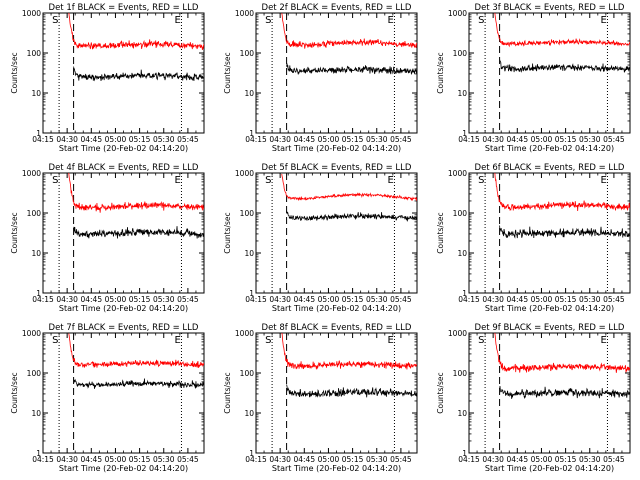 The width and height of the screenshot is (640, 480). What do you see at coordinates (124, 8) in the screenshot?
I see `panel-title: Det 1f BLACK = Events, RED = LLD` at bounding box center [124, 8].